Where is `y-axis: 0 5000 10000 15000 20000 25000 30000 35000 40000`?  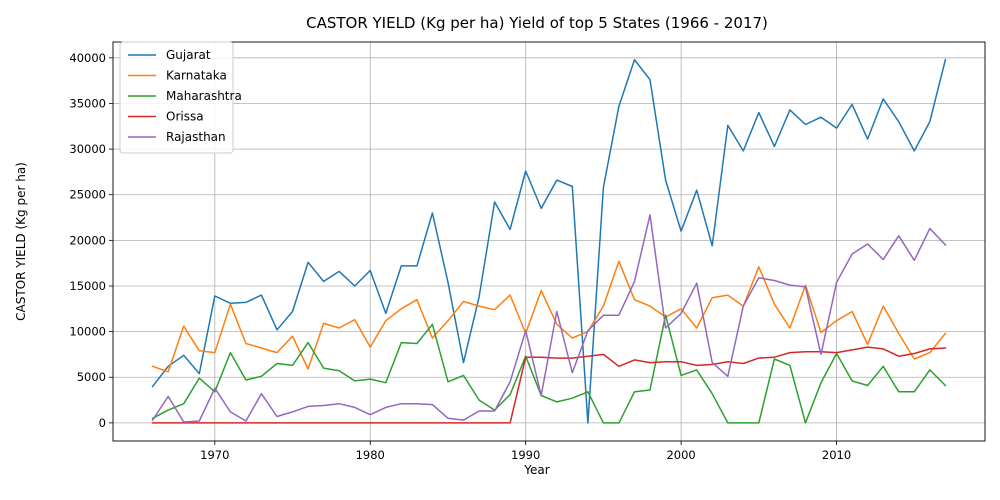 y-axis: 0 5000 10000 15000 20000 25000 30000 35000 40000 is located at coordinates (91, 240).